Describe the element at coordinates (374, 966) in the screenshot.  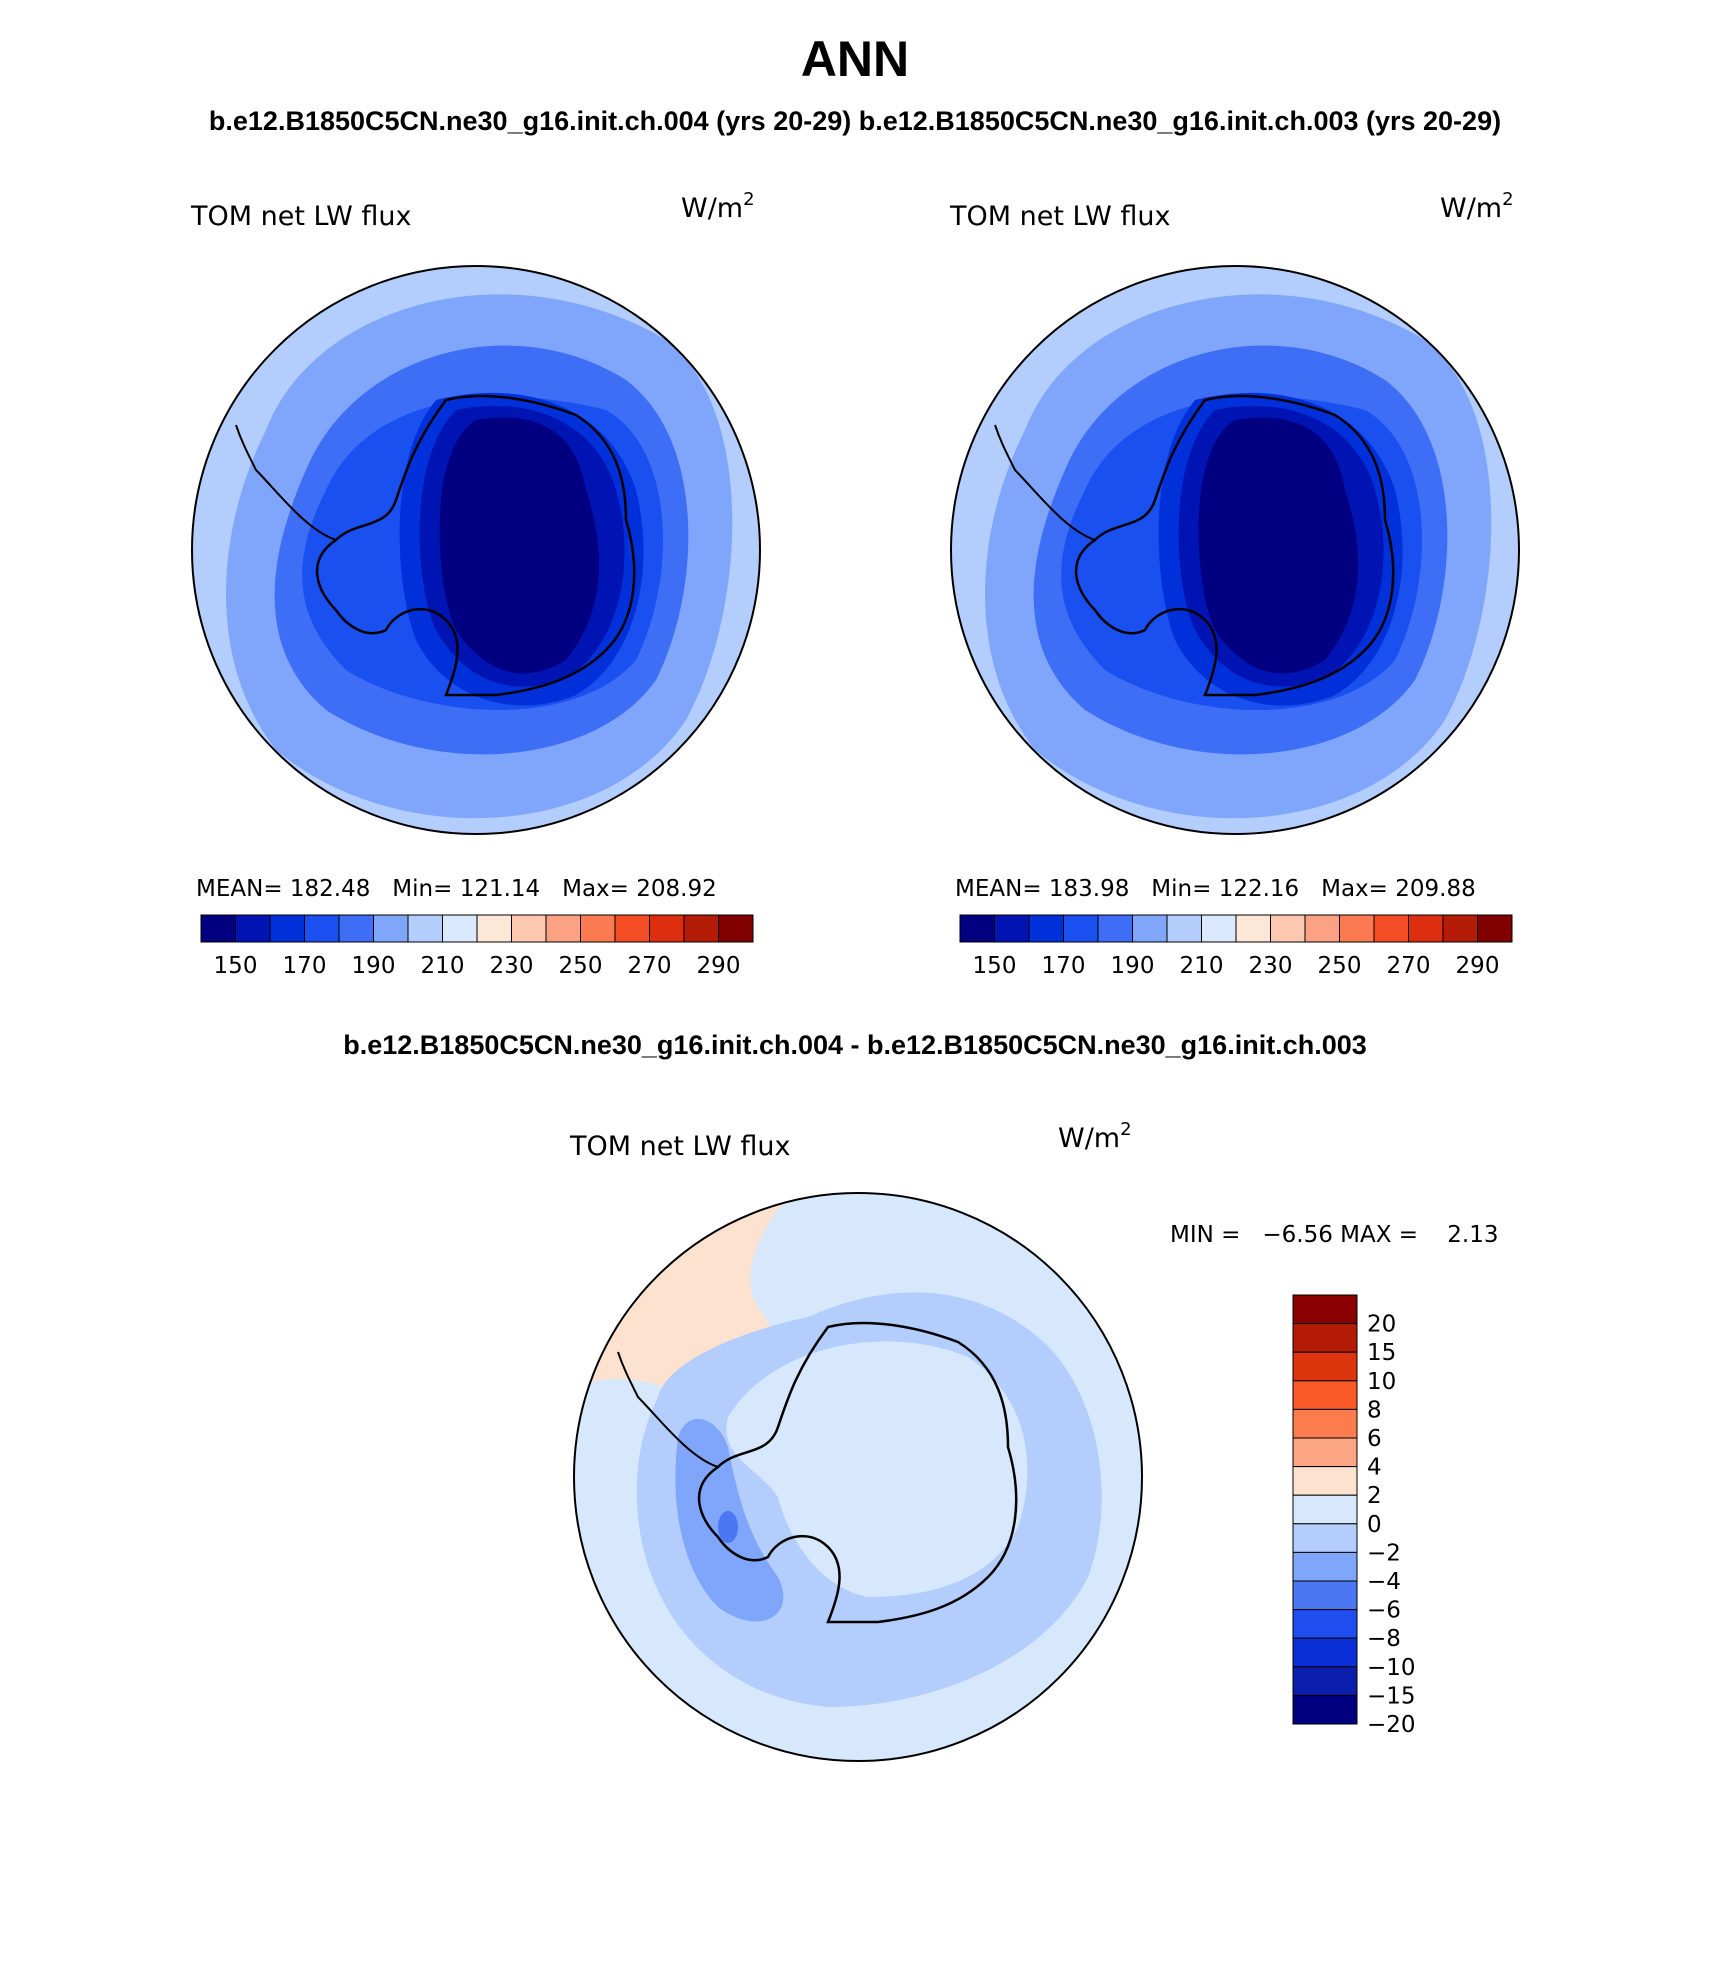
I see `colorbar-tick-label: 190` at that location.